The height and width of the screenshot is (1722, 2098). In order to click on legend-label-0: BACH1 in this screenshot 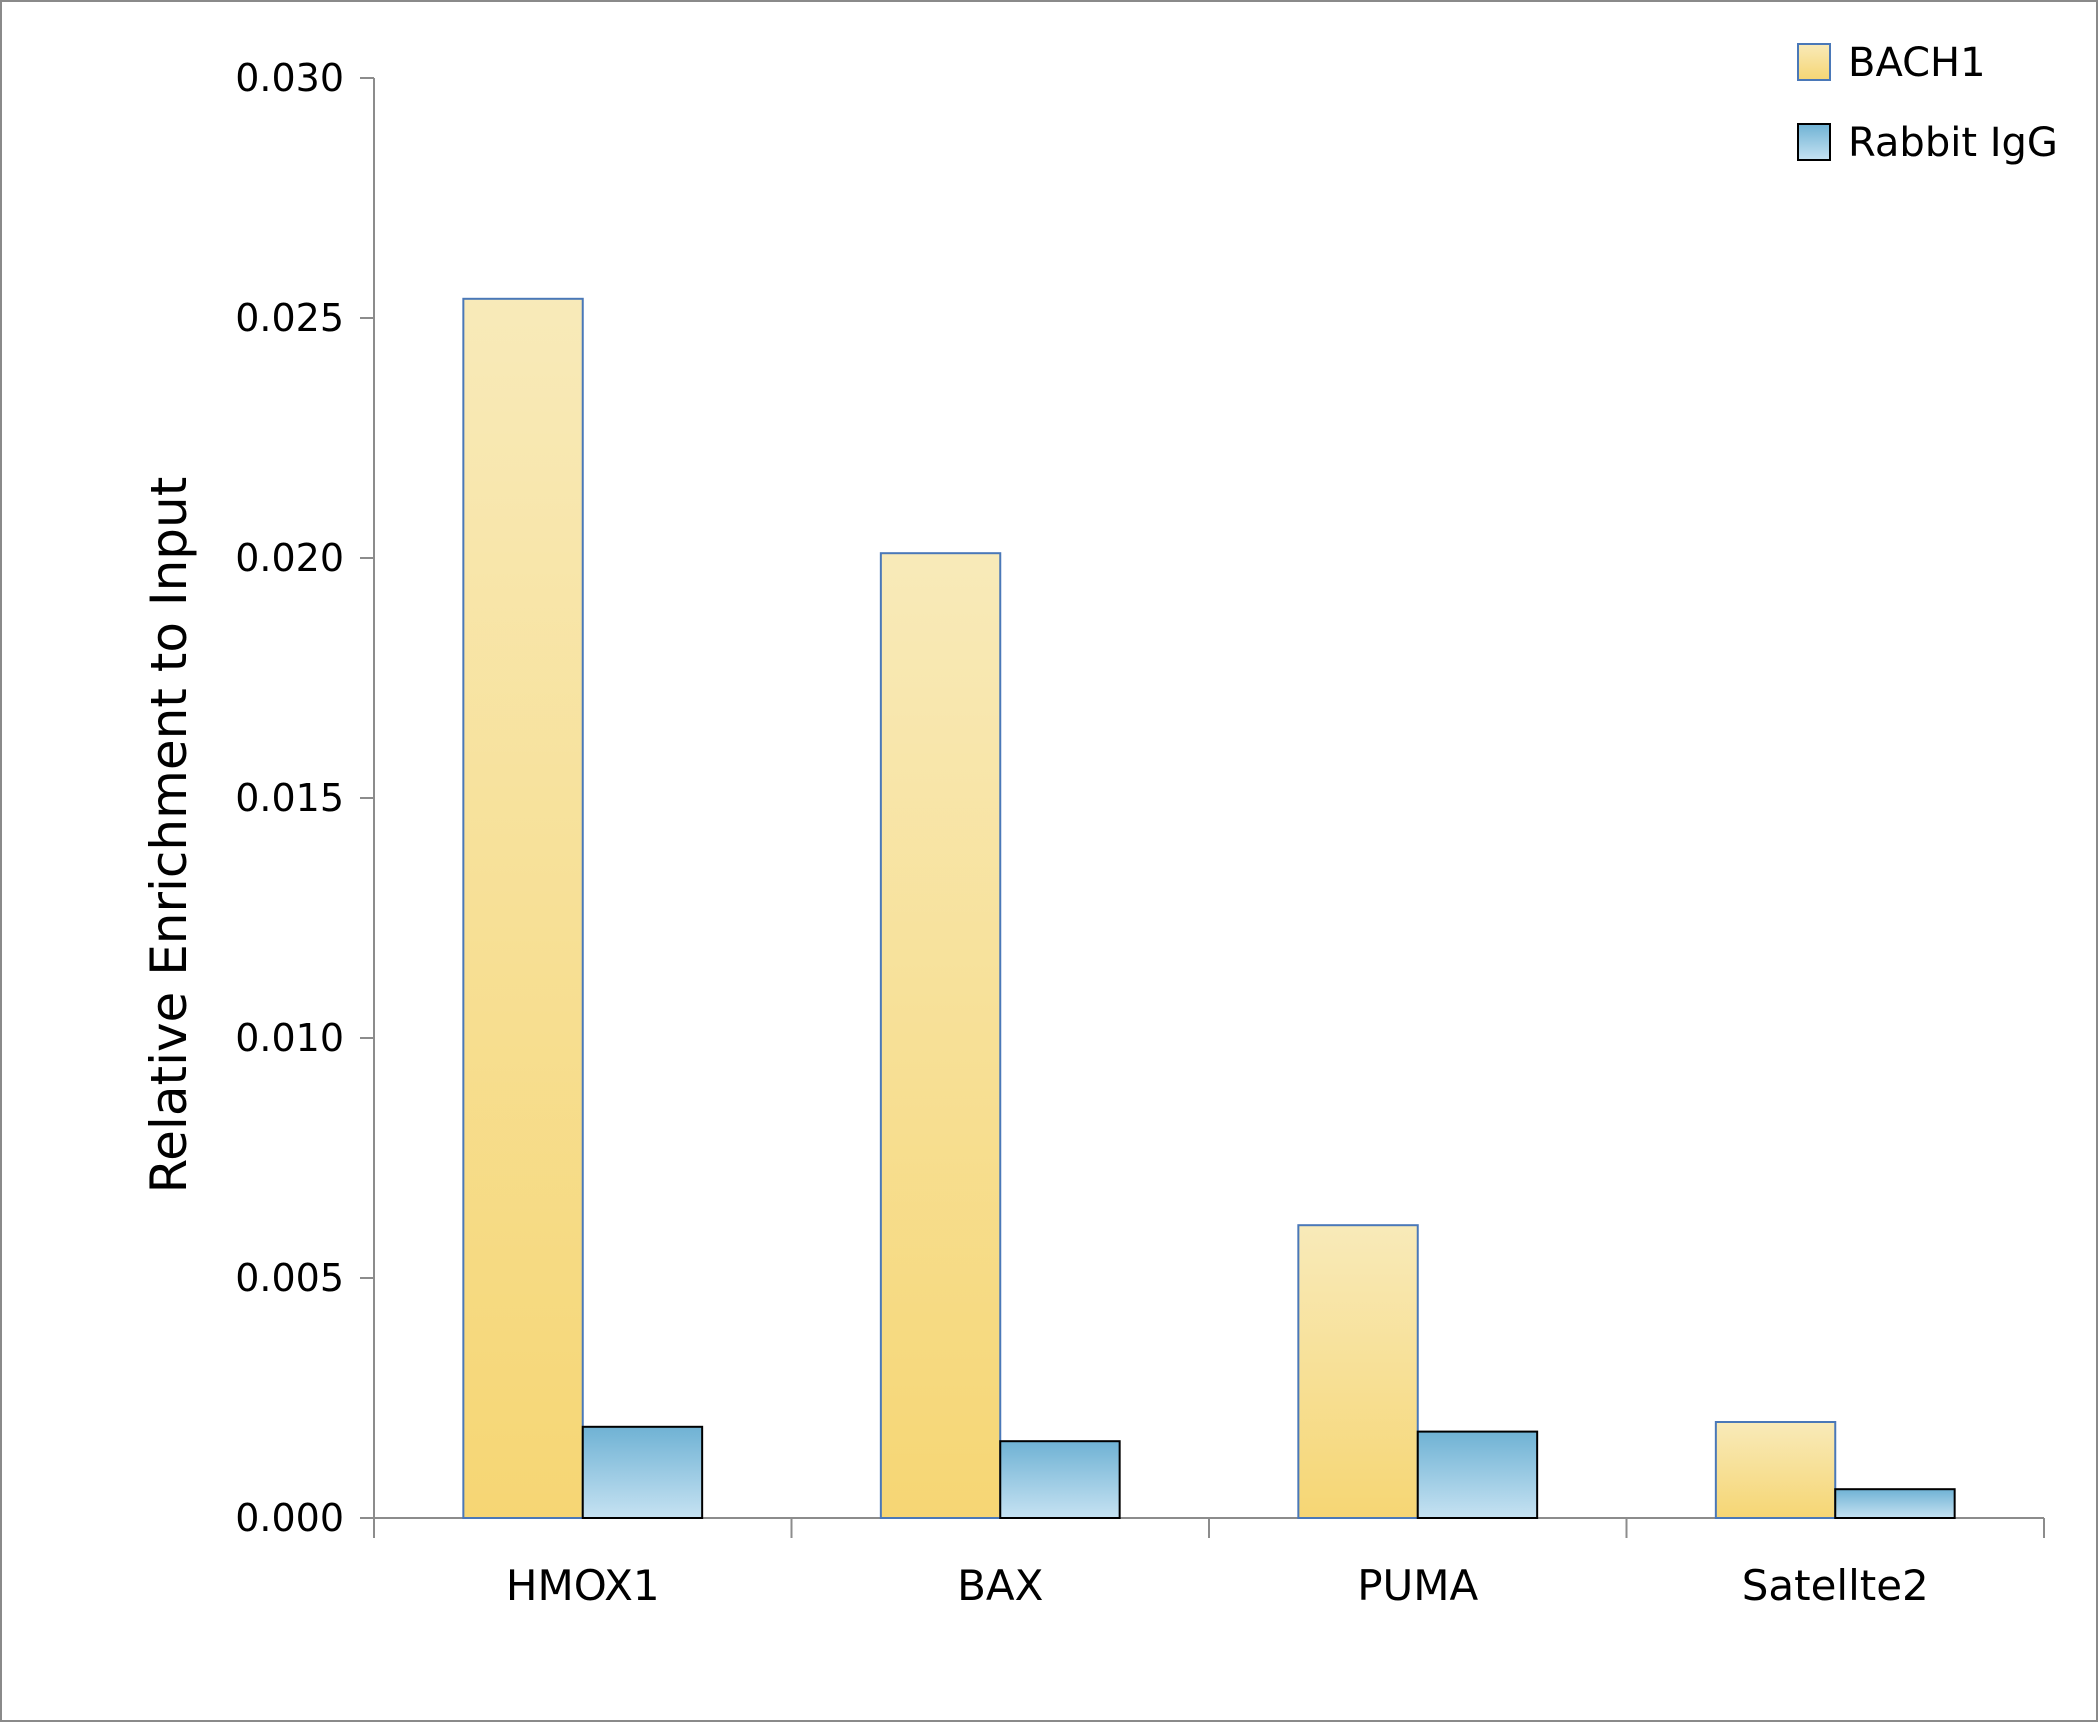, I will do `click(1917, 63)`.